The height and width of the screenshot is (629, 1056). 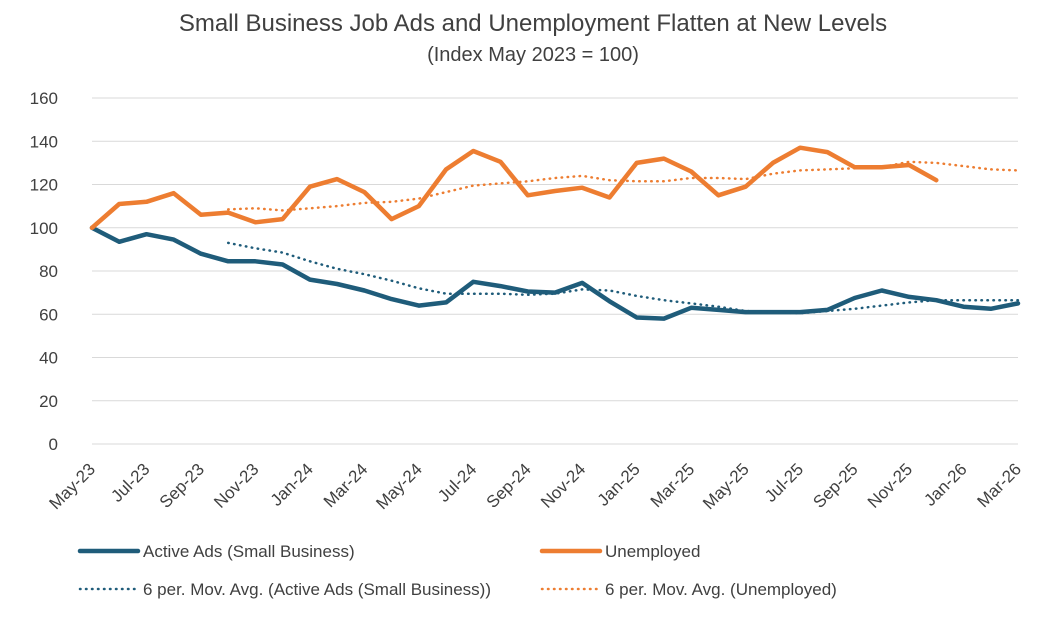 What do you see at coordinates (182, 486) in the screenshot?
I see `x-tick-label: Sep-23` at bounding box center [182, 486].